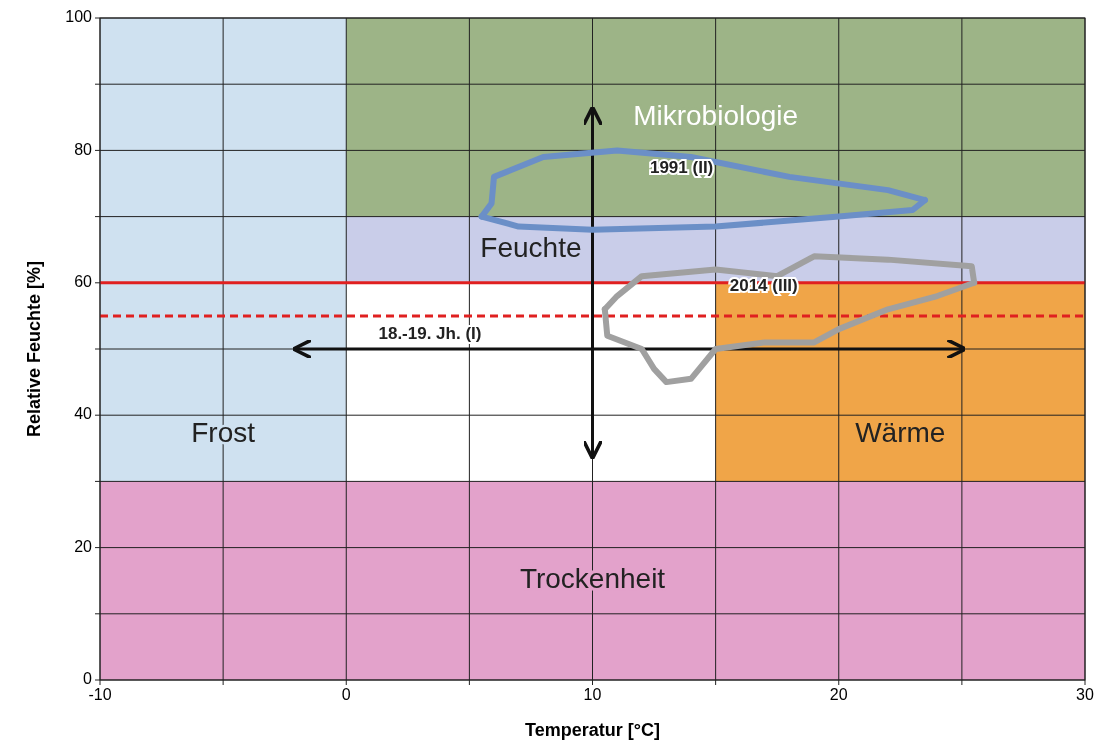  What do you see at coordinates (88, 679) in the screenshot?
I see `y-tick-label: 0` at bounding box center [88, 679].